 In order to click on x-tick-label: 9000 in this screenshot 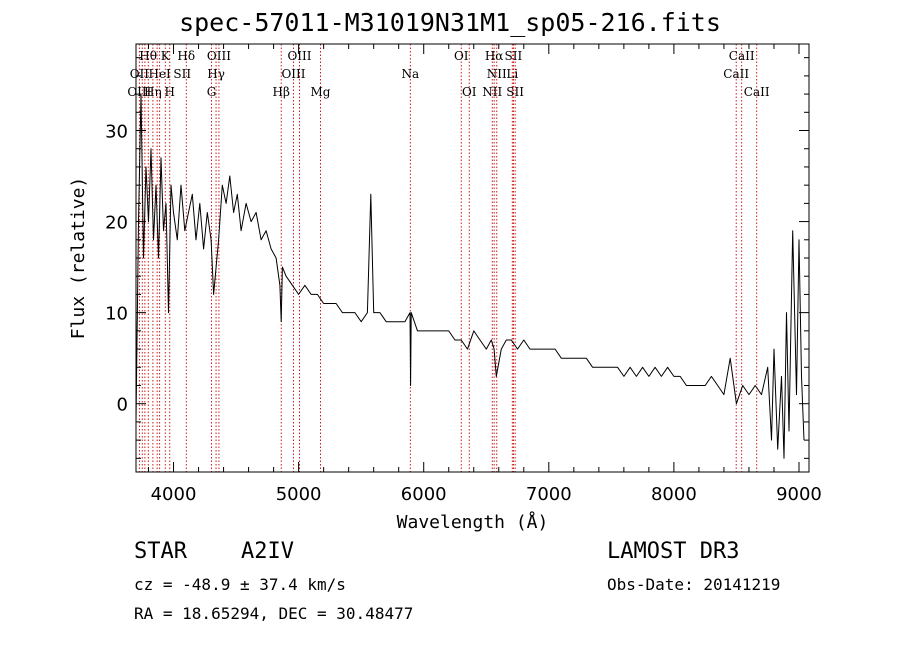, I will do `click(799, 494)`.